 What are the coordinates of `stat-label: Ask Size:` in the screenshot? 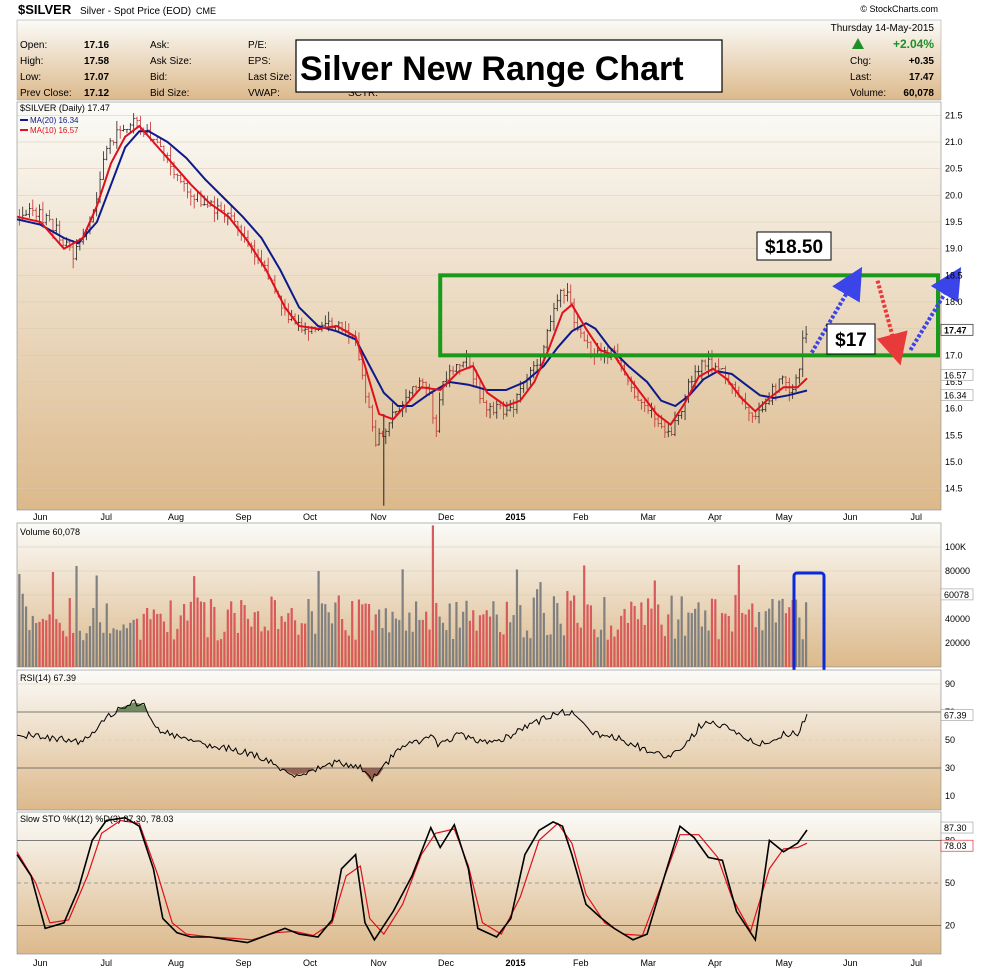 It's located at (171, 61).